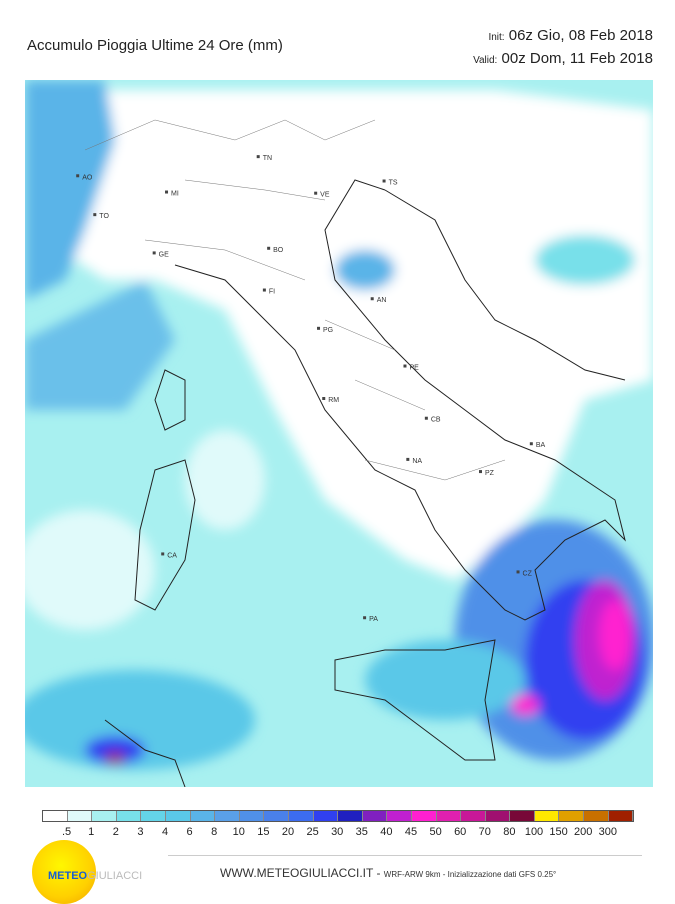 This screenshot has height=904, width=675. What do you see at coordinates (91, 832) in the screenshot?
I see `scale-label: 1` at bounding box center [91, 832].